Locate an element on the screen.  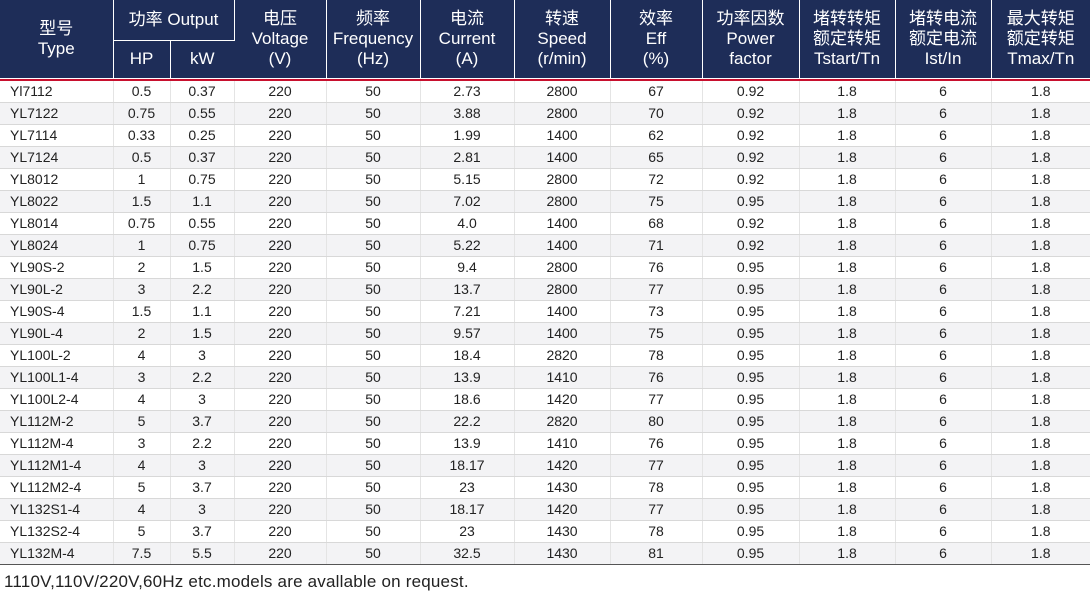
cell-current: 32.5 is located at coordinates (467, 553).